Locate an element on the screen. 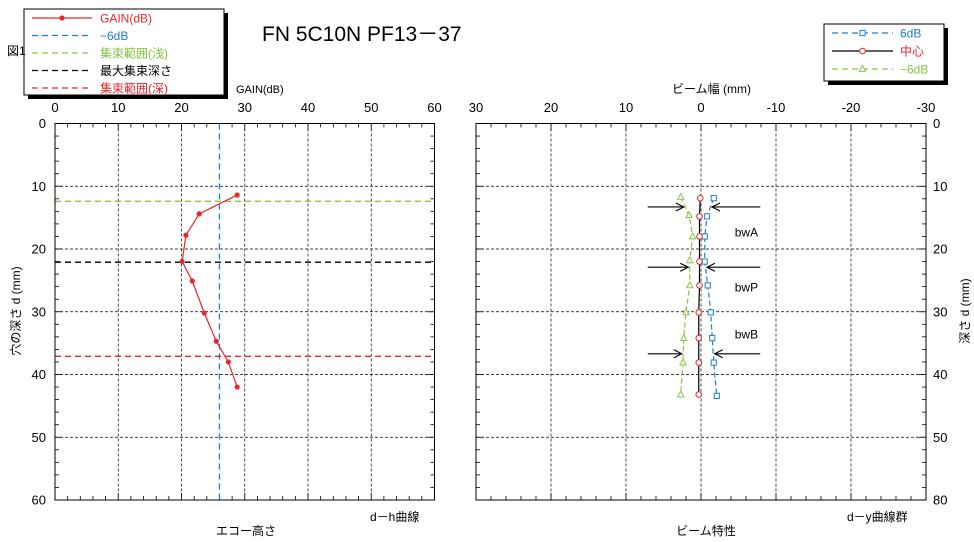 This screenshot has height=542, width=974. beam-width-axis-title: ビーム幅 (mm) is located at coordinates (711, 88).